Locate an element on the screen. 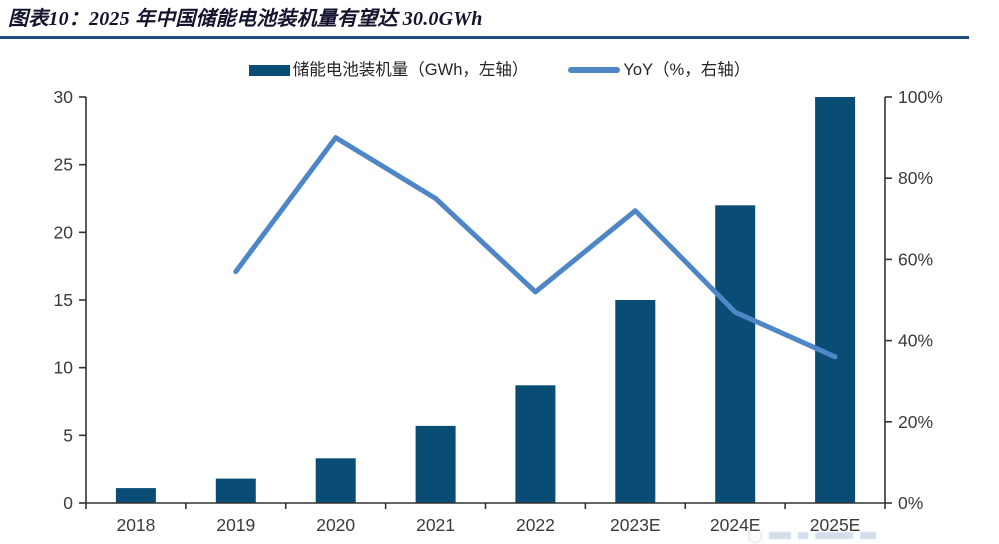  bar-2025E is located at coordinates (835, 300).